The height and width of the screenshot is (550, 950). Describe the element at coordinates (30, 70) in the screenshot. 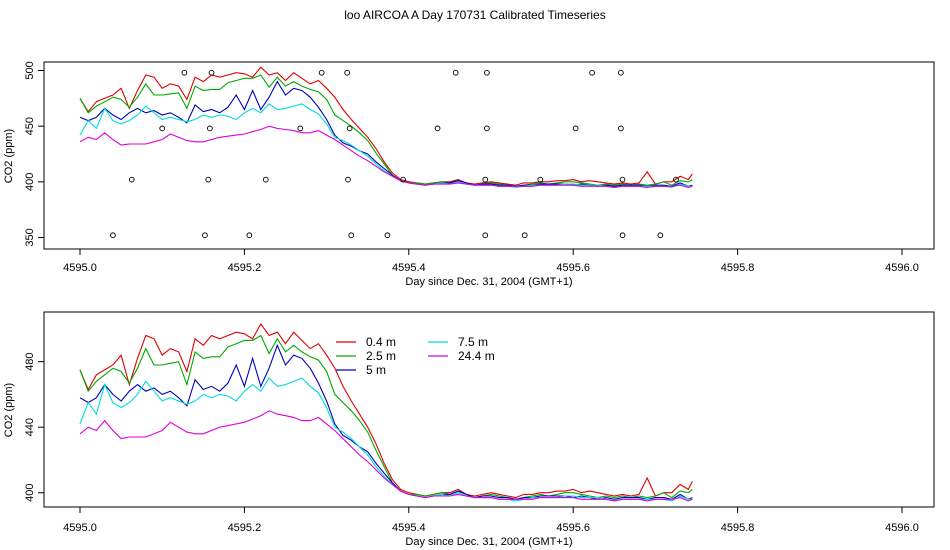

I see `y-tick-label: 500` at that location.